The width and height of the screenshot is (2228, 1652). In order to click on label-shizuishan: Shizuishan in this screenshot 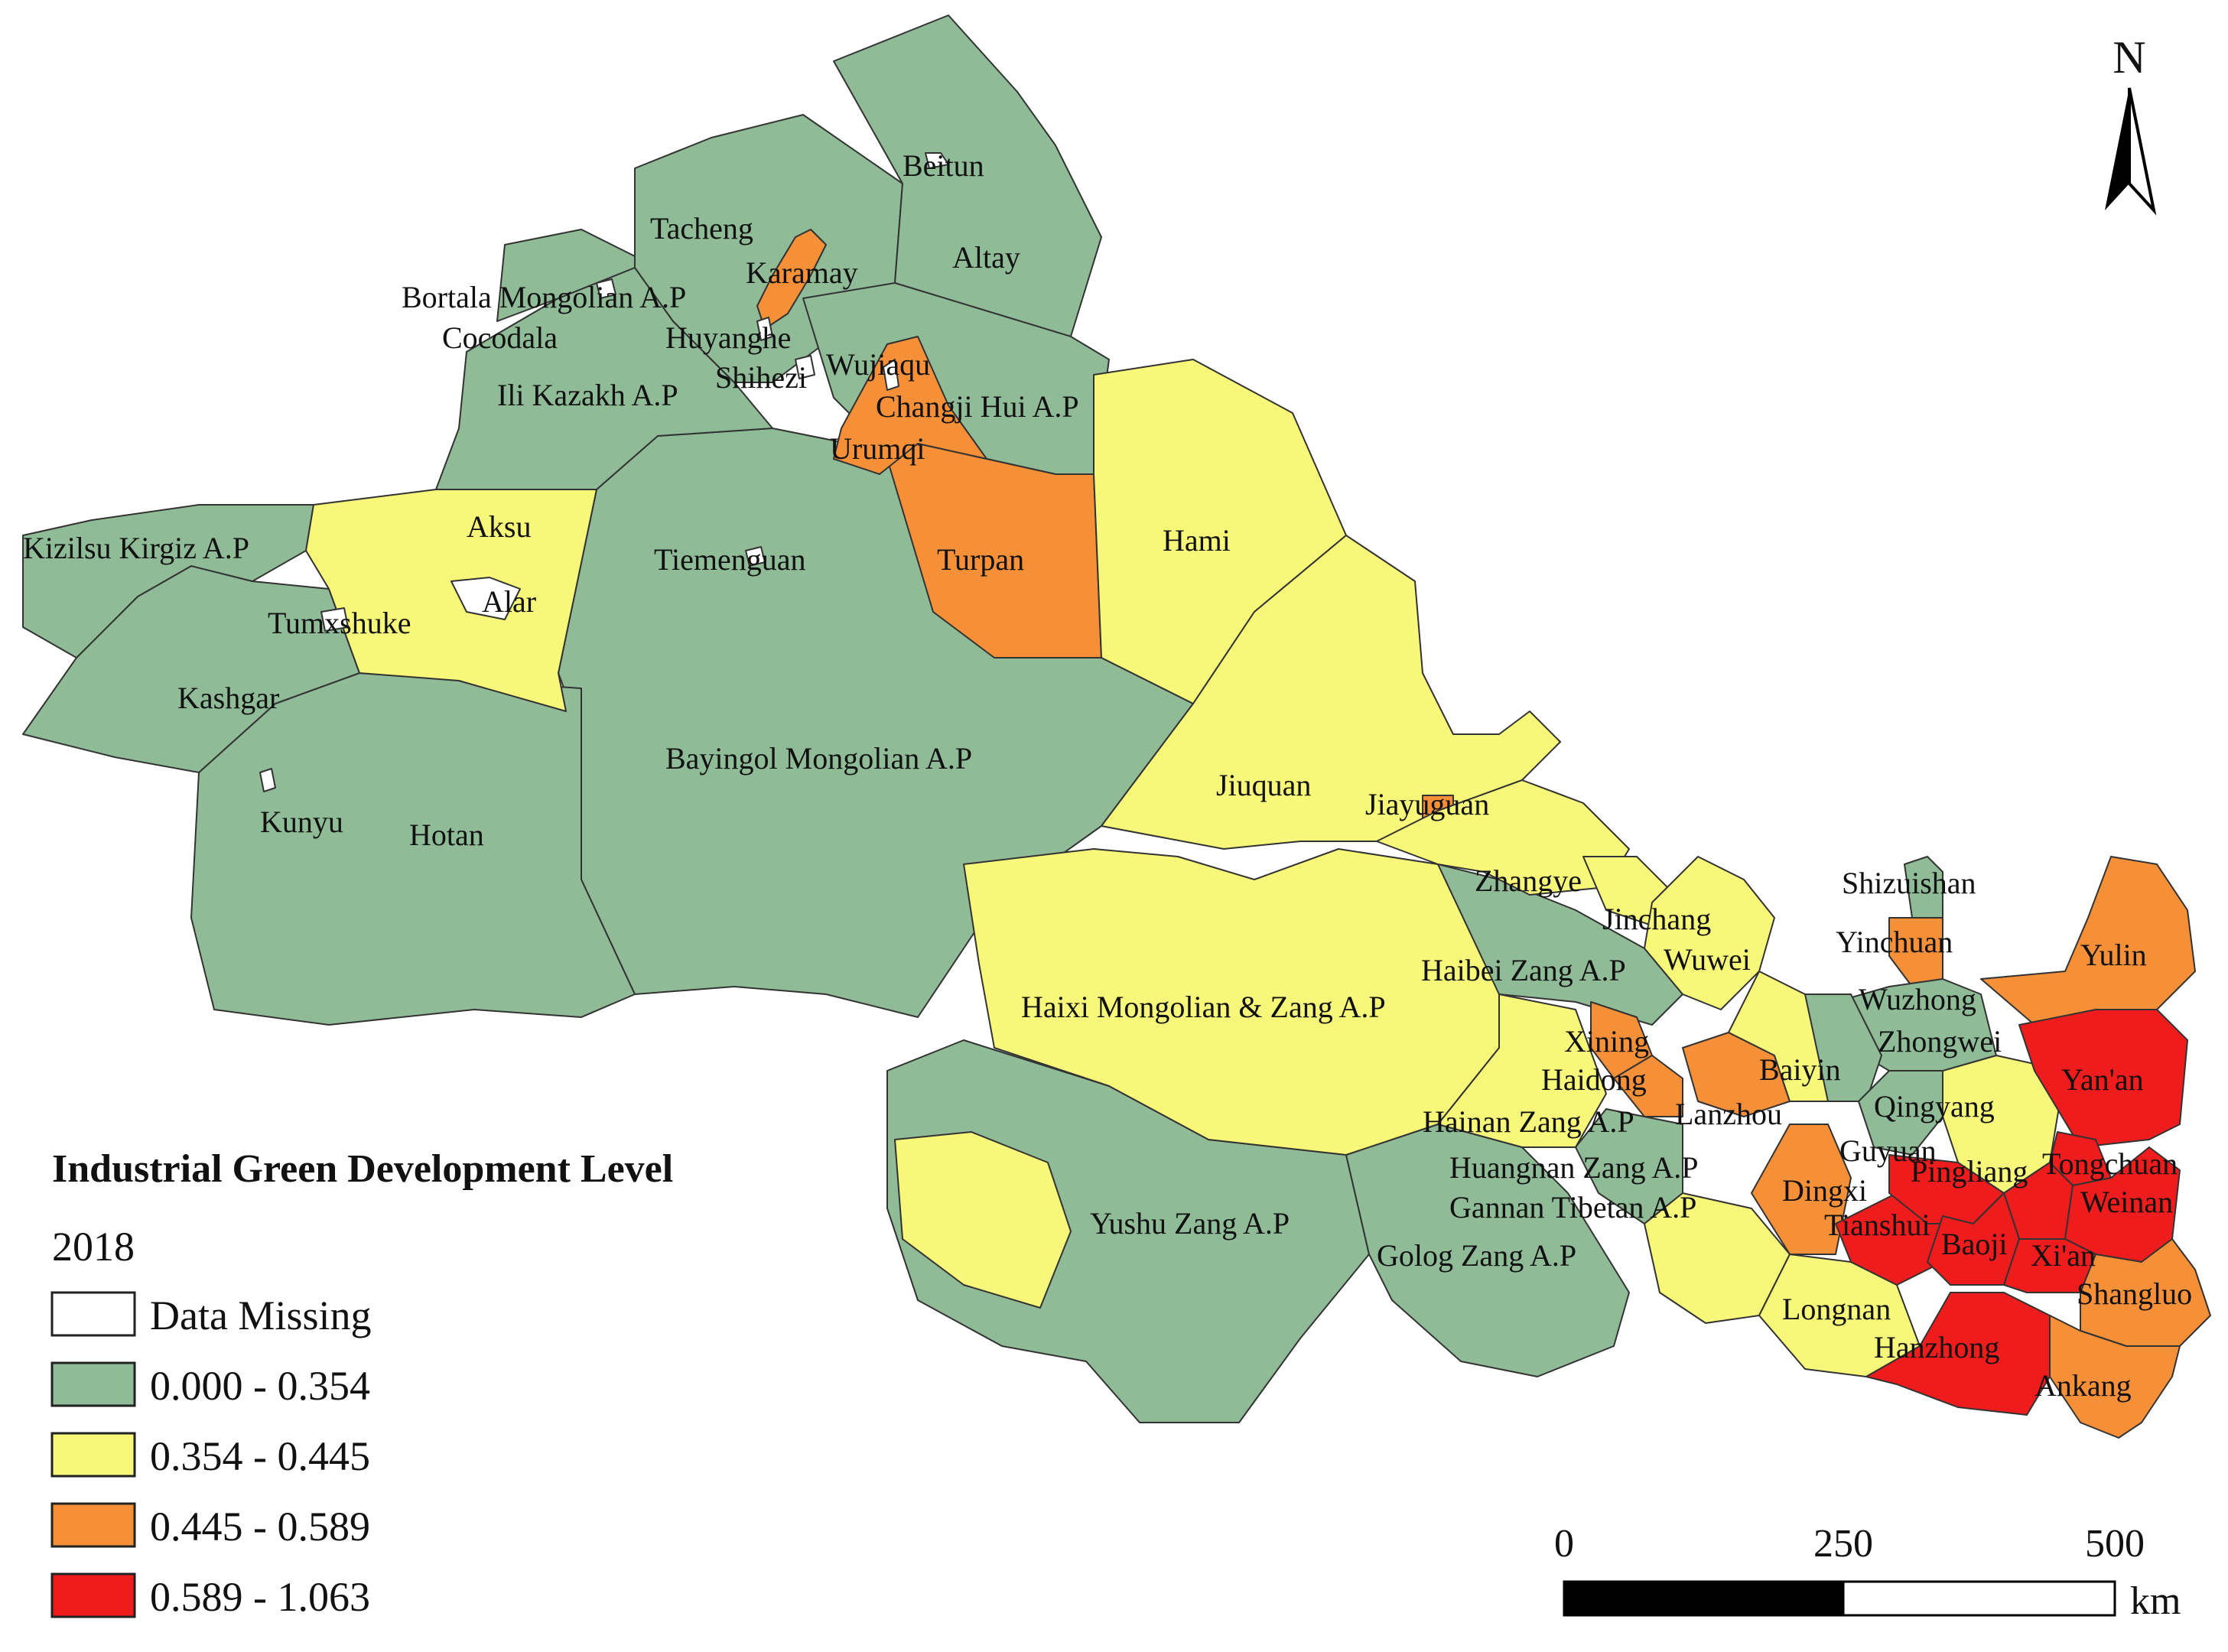, I will do `click(1909, 883)`.